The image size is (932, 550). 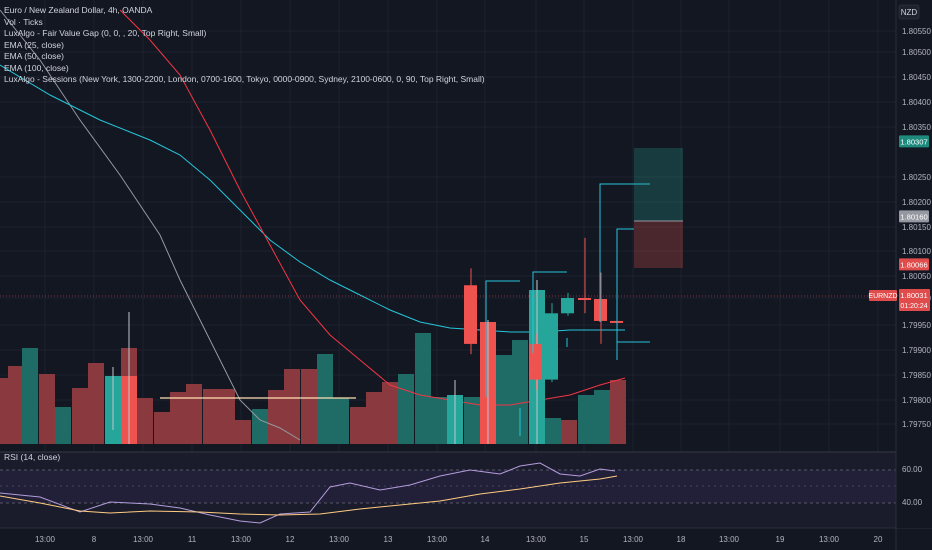 I want to click on time-tick: 13, so click(x=388, y=539).